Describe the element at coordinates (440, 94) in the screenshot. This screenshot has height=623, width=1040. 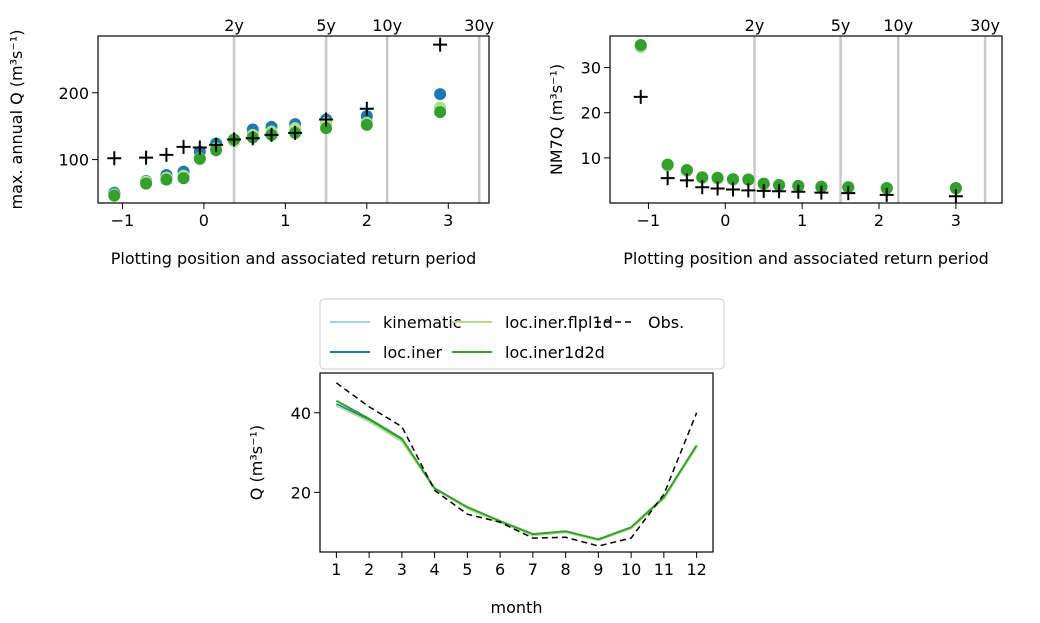
I see `data-point-loc-iner` at that location.